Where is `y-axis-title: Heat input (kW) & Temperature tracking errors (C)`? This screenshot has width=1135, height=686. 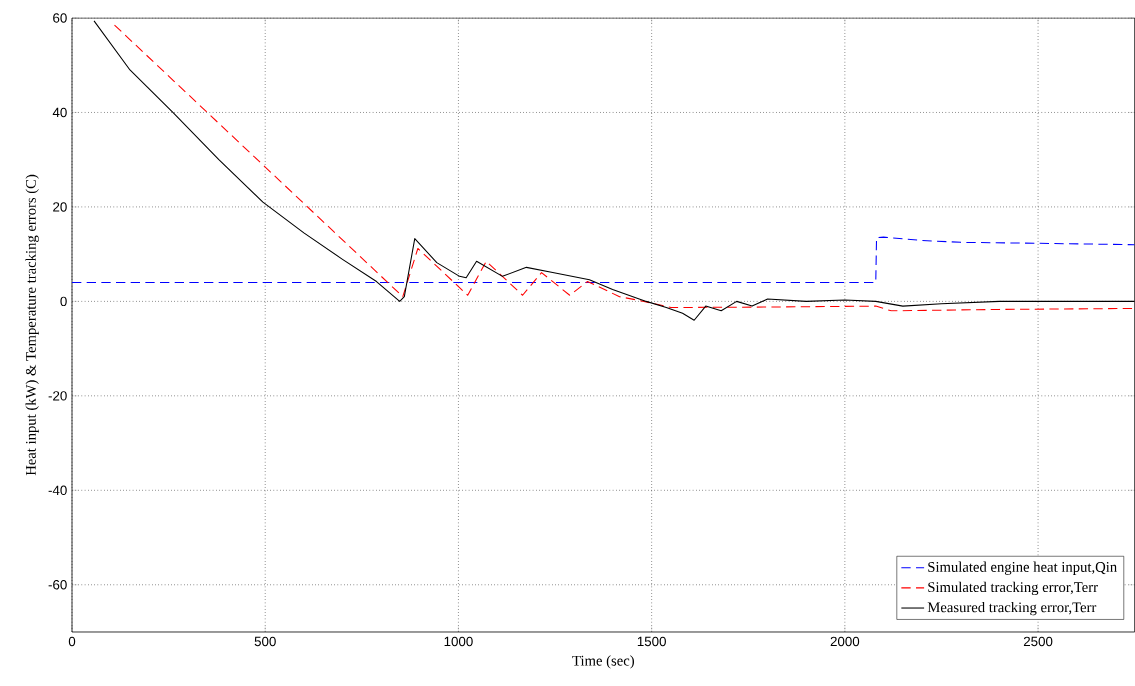
y-axis-title: Heat input (kW) & Temperature tracking errors (C) is located at coordinates (32, 325).